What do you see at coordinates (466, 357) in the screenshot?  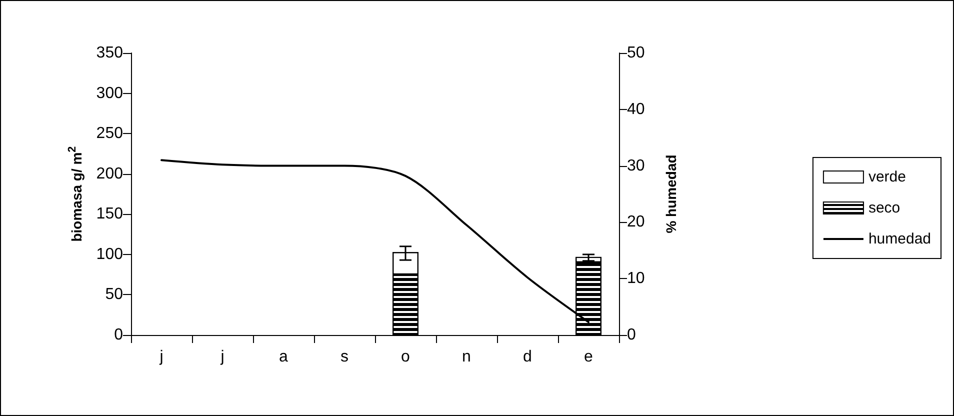 I see `x-tick-label: n` at bounding box center [466, 357].